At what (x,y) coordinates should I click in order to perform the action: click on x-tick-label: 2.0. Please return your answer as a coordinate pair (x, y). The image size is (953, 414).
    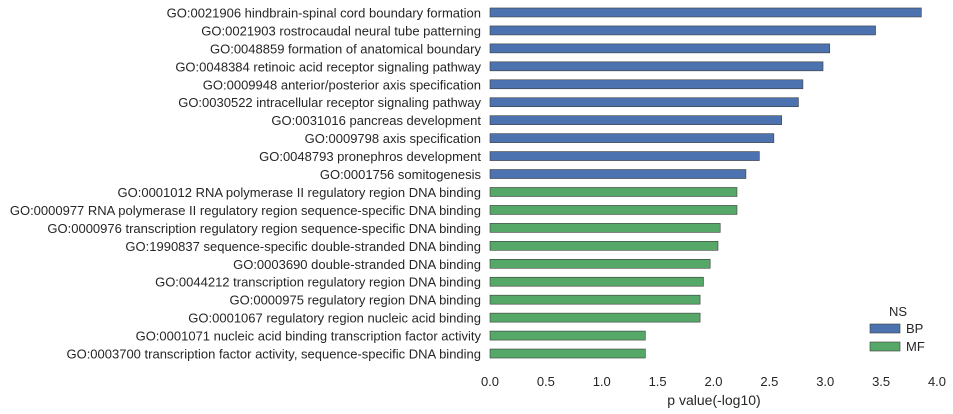
    Looking at the image, I should click on (713, 381).